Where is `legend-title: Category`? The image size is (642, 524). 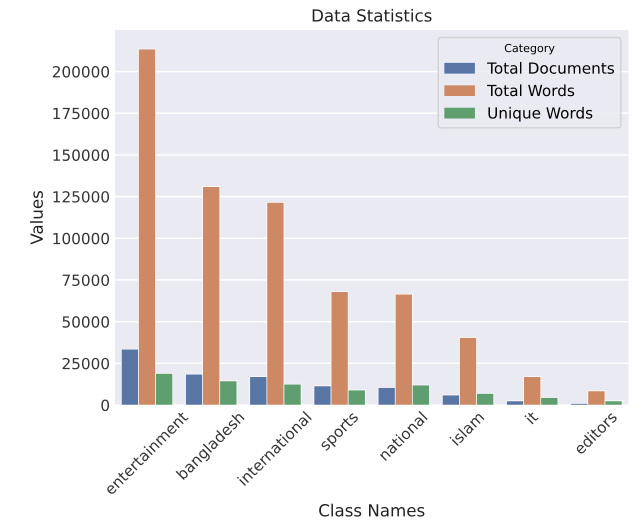
legend-title: Category is located at coordinates (529, 49).